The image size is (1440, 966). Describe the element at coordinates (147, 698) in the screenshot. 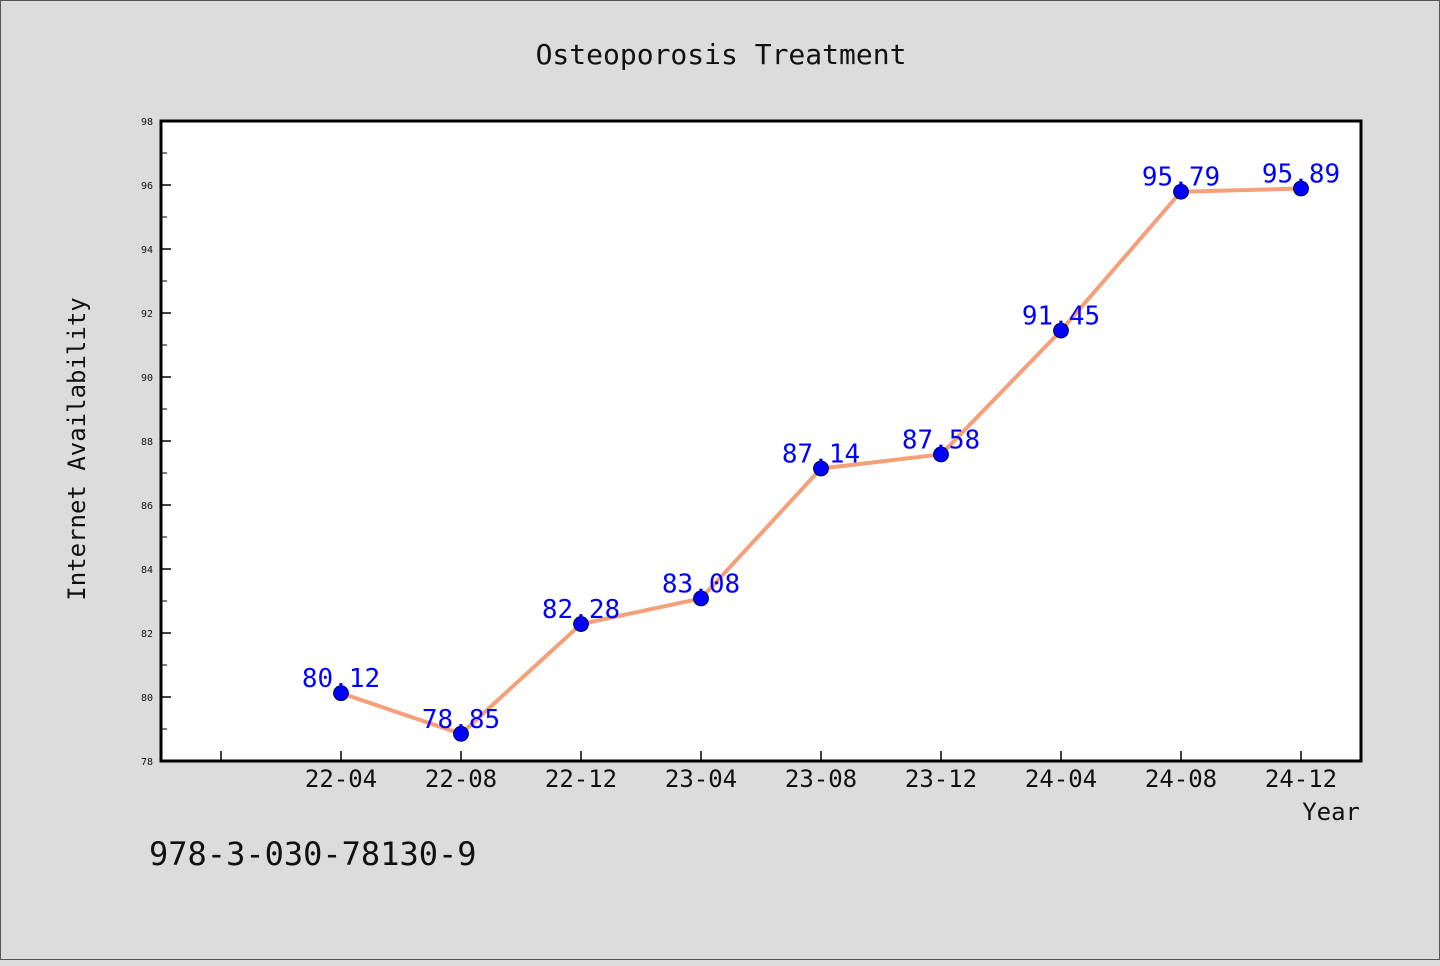

I see `y-tick-label: 80` at that location.